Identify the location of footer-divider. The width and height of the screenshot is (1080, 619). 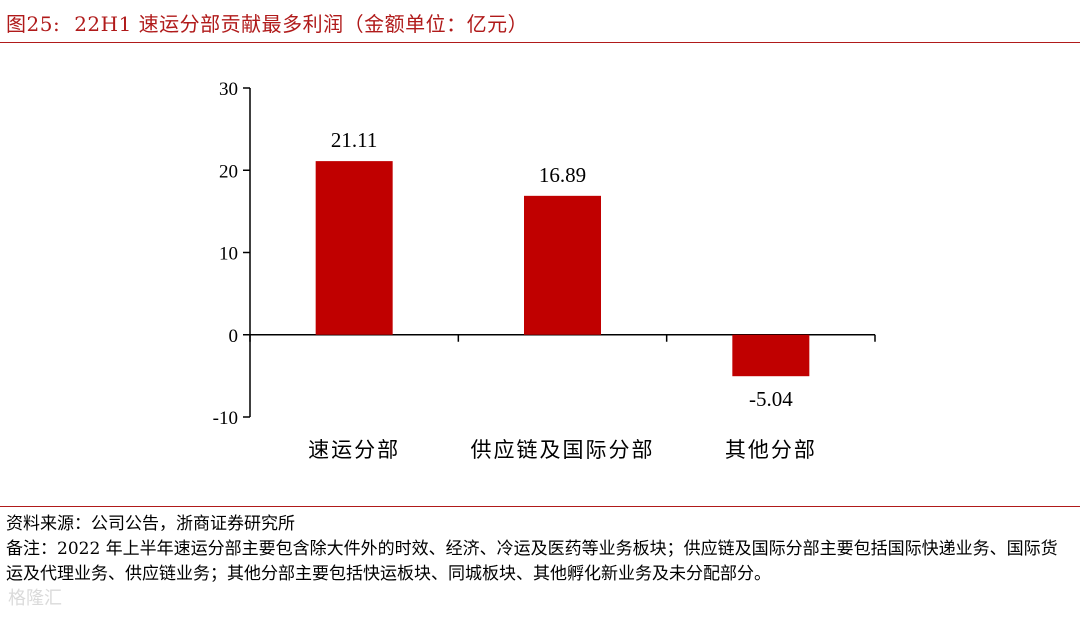
(540, 506).